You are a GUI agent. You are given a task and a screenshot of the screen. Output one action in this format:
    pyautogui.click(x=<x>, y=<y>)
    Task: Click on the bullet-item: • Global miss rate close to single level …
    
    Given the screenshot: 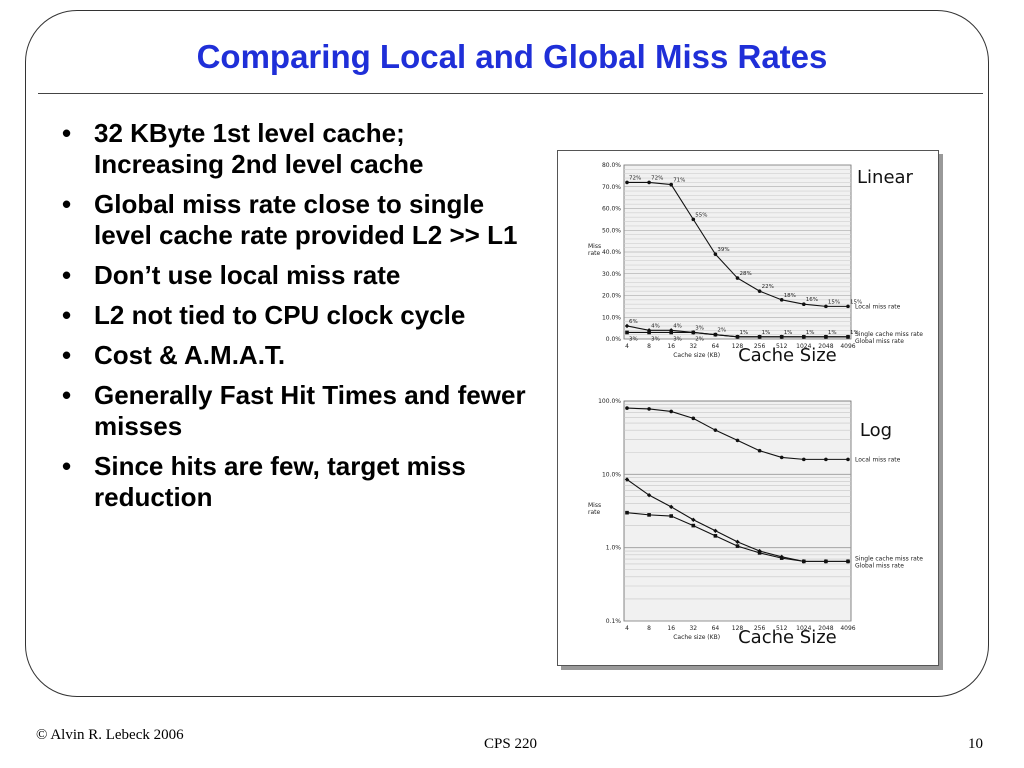 What is the action you would take?
    pyautogui.click(x=299, y=220)
    